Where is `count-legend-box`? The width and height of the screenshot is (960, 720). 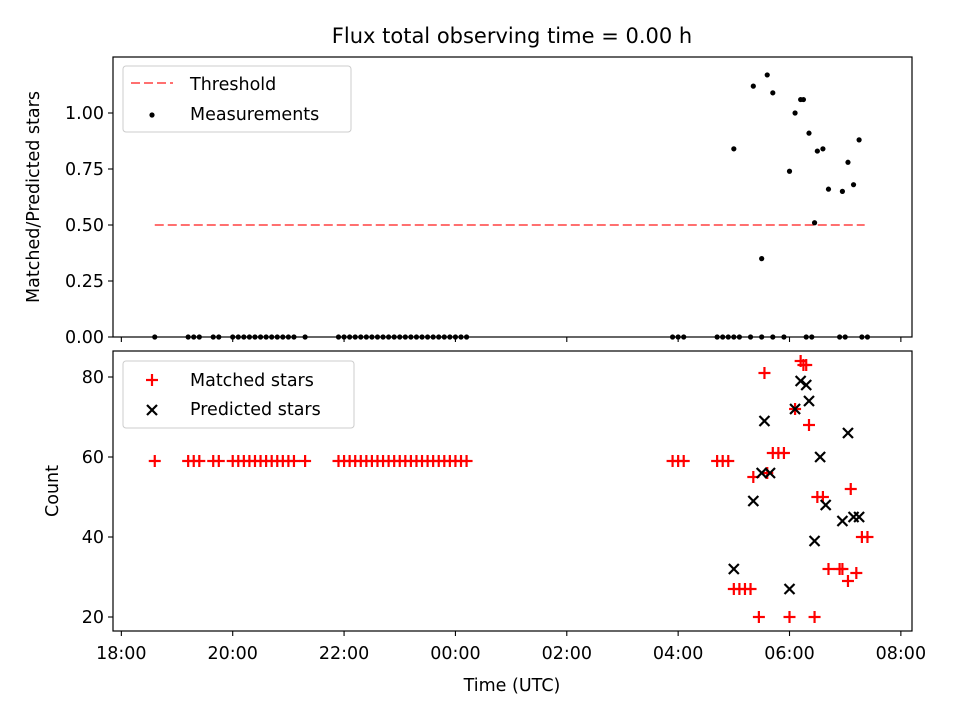 count-legend-box is located at coordinates (238, 394).